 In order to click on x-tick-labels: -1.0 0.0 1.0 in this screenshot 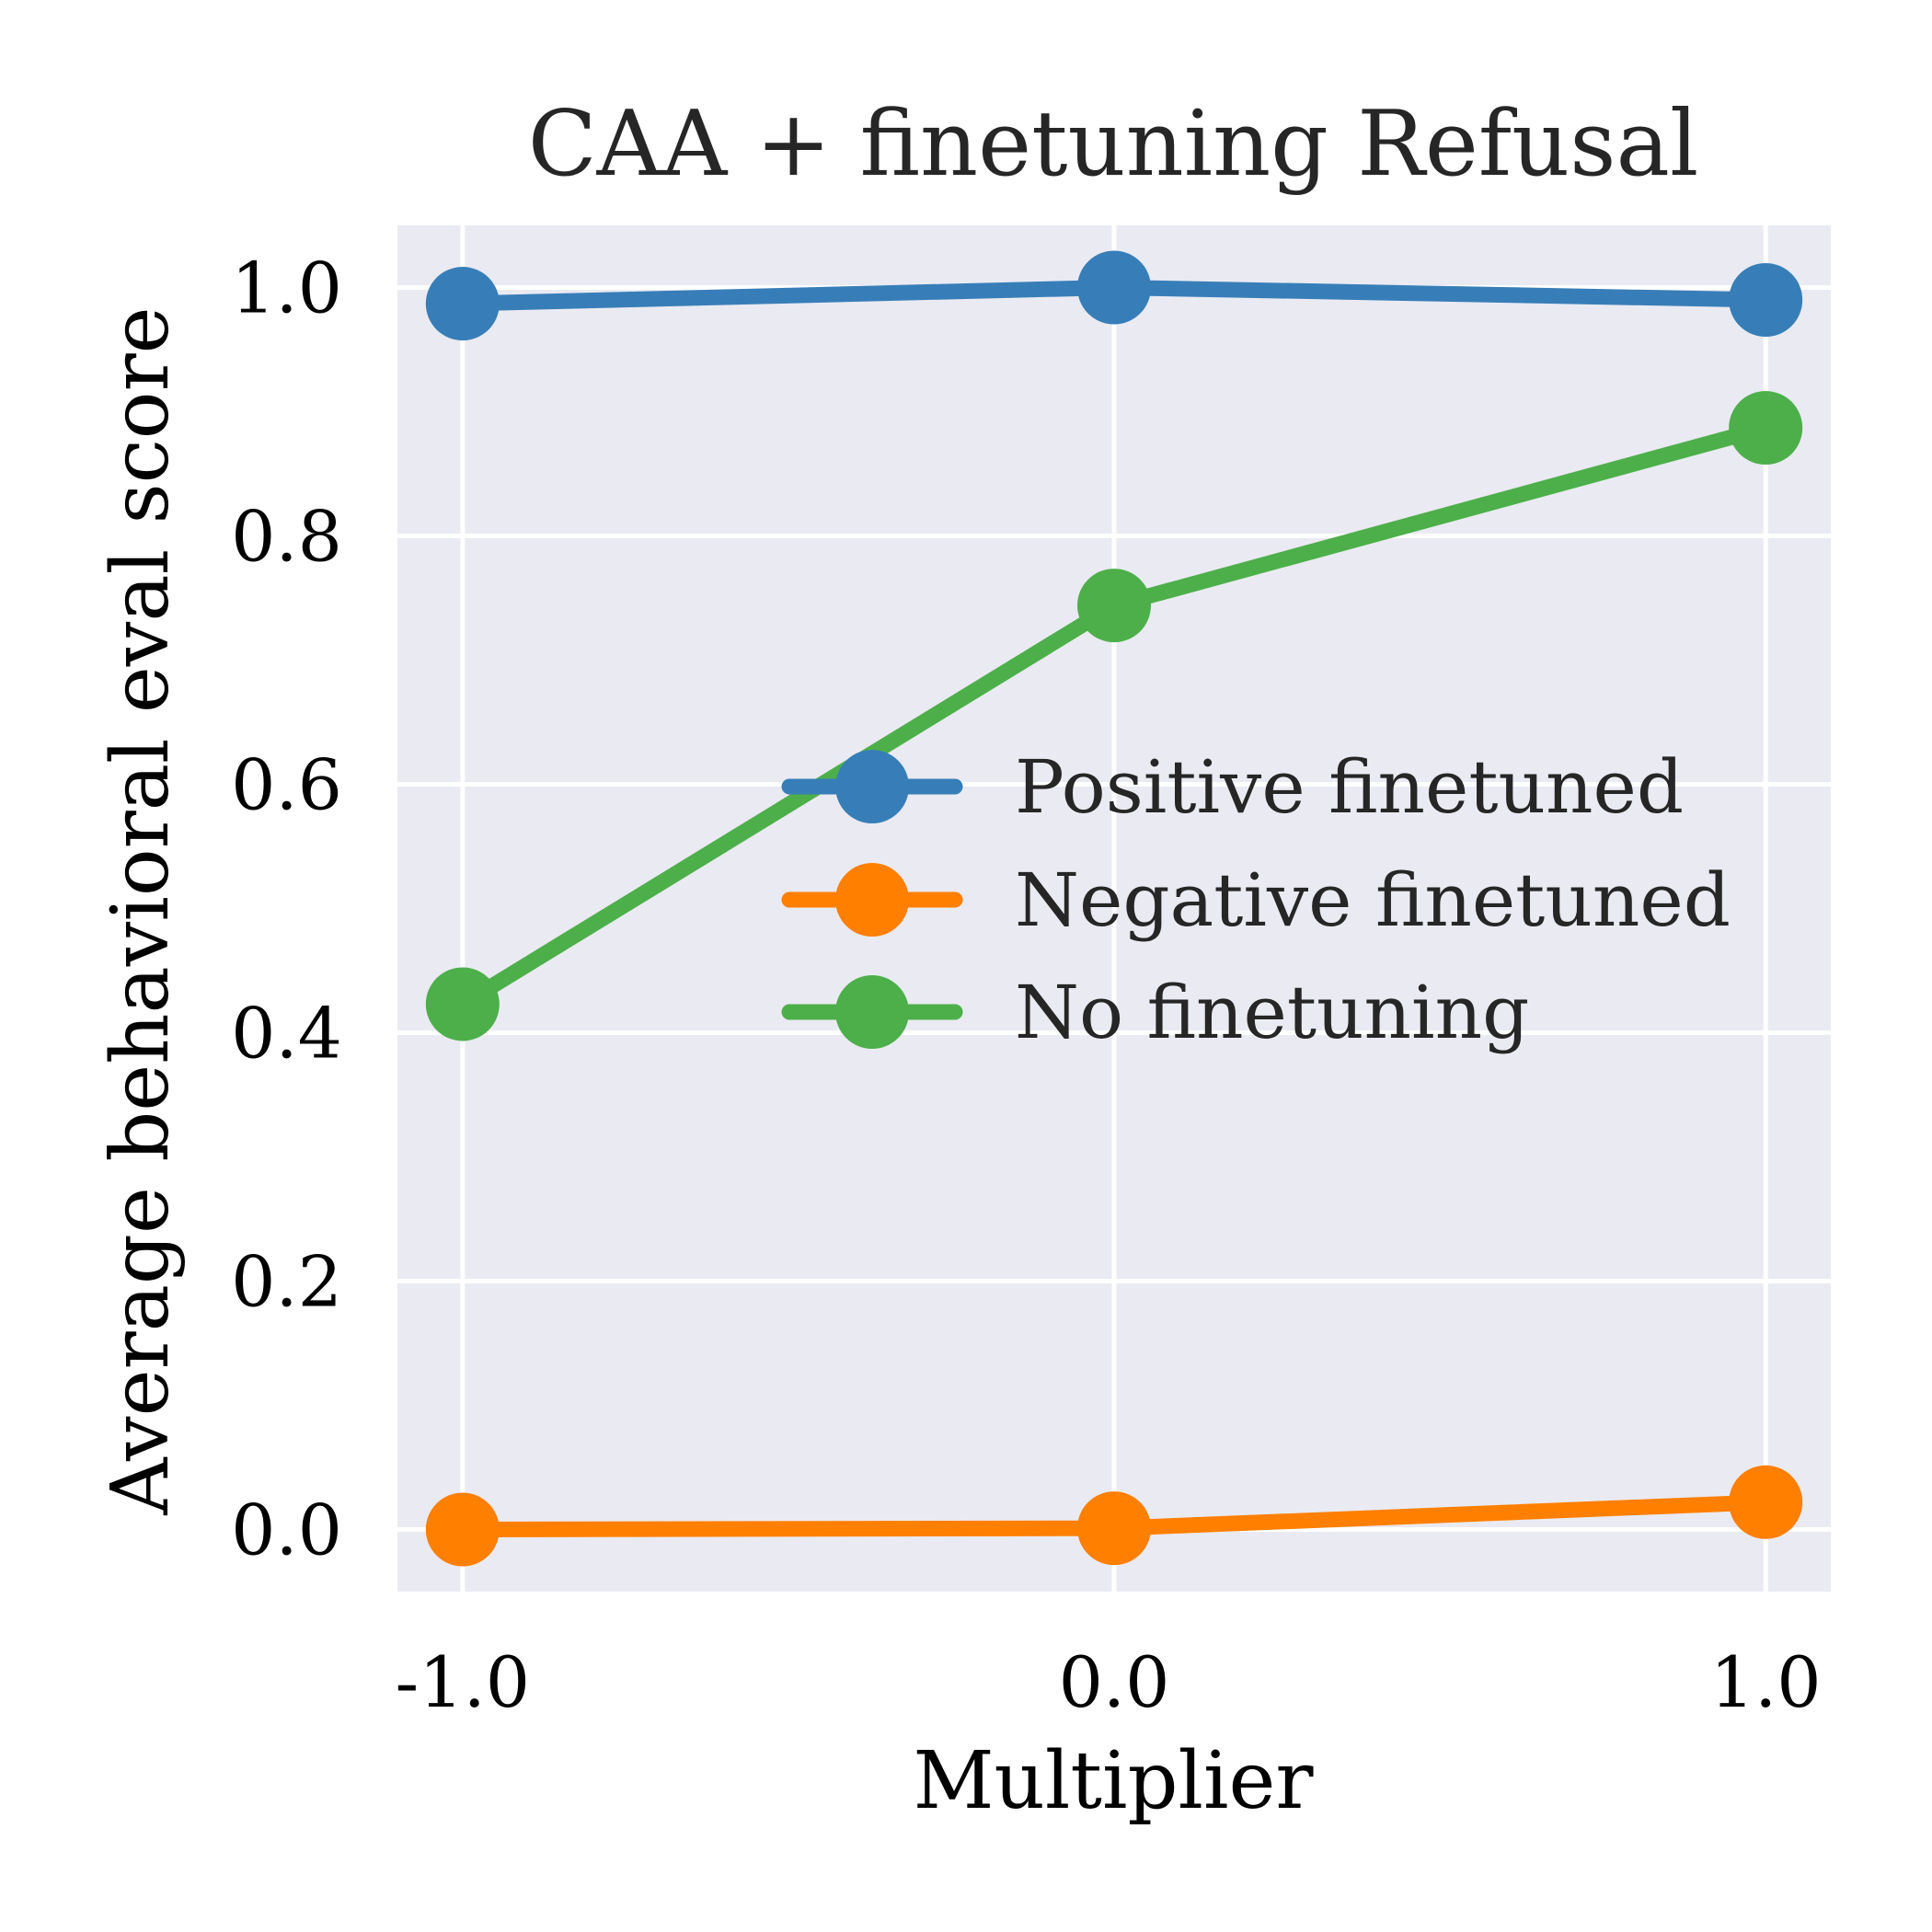, I will do `click(1109, 1682)`.